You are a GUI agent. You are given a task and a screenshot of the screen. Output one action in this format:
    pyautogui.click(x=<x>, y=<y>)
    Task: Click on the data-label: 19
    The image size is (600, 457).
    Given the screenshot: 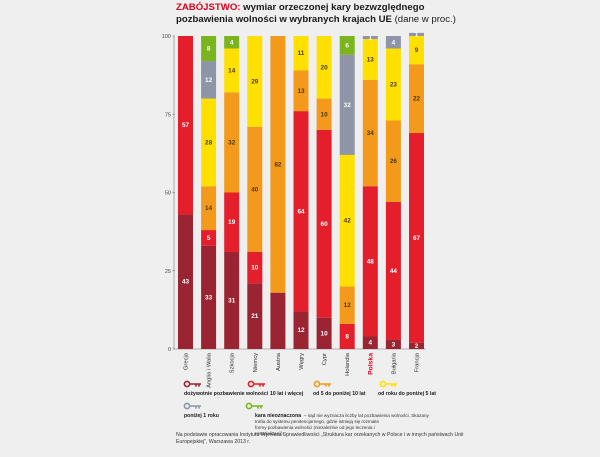 What is the action you would take?
    pyautogui.click(x=232, y=222)
    